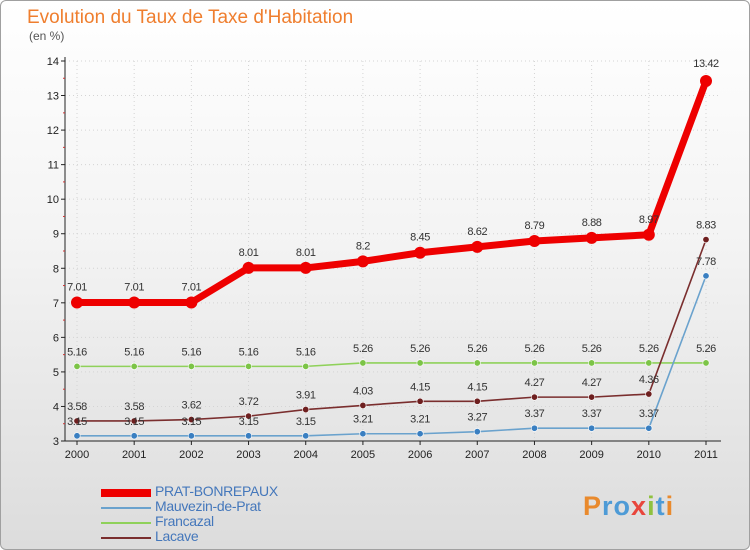 This screenshot has width=750, height=550. I want to click on legend-item: Francazal, so click(226, 521).